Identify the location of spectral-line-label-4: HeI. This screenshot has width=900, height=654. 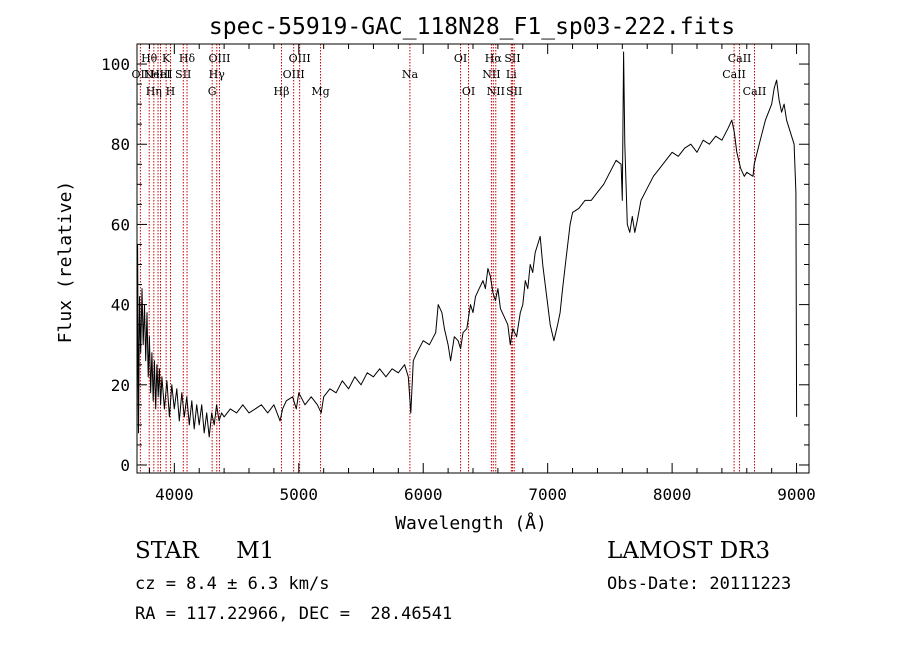
(160, 74).